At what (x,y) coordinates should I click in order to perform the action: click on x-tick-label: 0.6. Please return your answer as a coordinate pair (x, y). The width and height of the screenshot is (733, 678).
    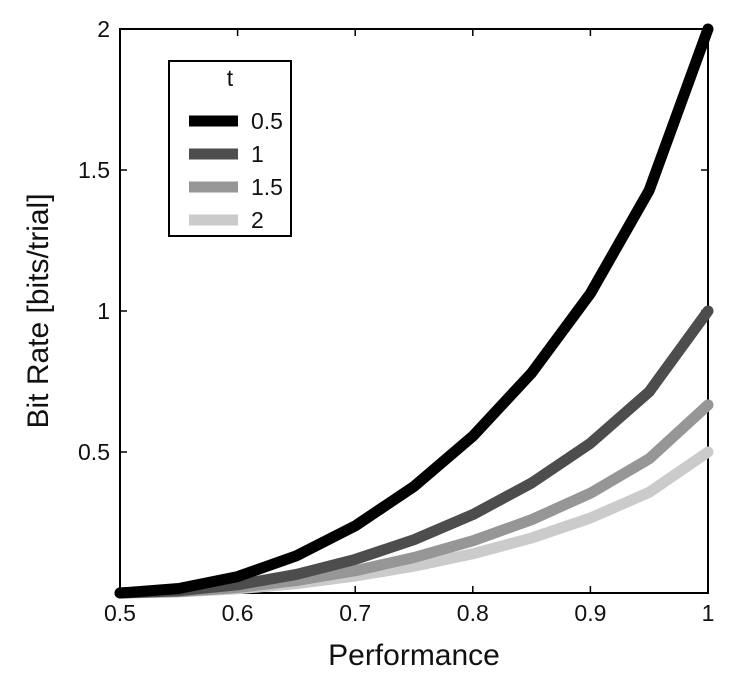
    Looking at the image, I should click on (238, 613).